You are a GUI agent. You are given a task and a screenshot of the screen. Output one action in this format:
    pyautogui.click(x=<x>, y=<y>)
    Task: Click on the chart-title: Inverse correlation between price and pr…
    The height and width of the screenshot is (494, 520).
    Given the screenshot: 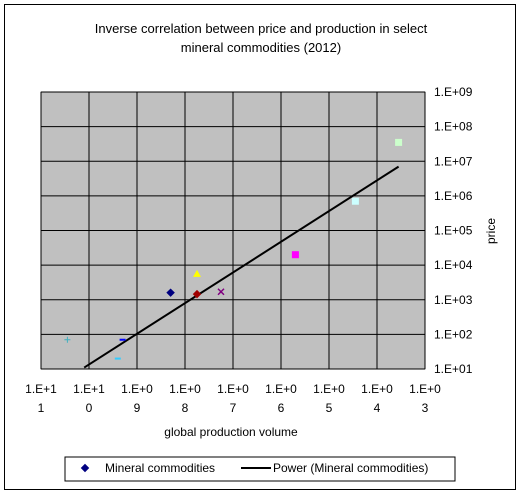 What is the action you would take?
    pyautogui.click(x=261, y=38)
    